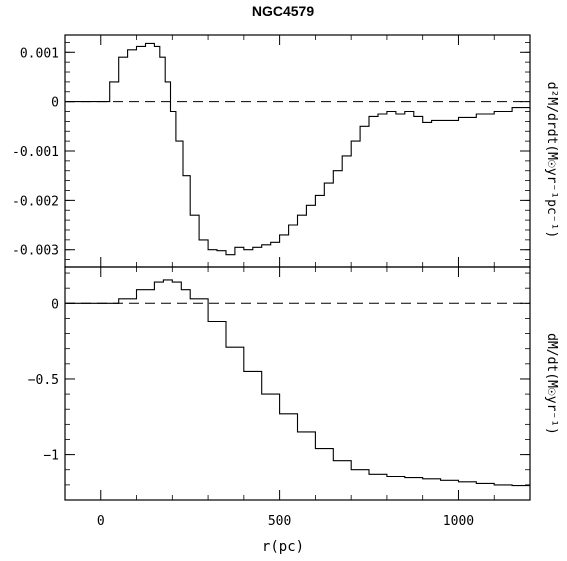  I want to click on y-tick-label-0-3: -0.002, so click(35, 201).